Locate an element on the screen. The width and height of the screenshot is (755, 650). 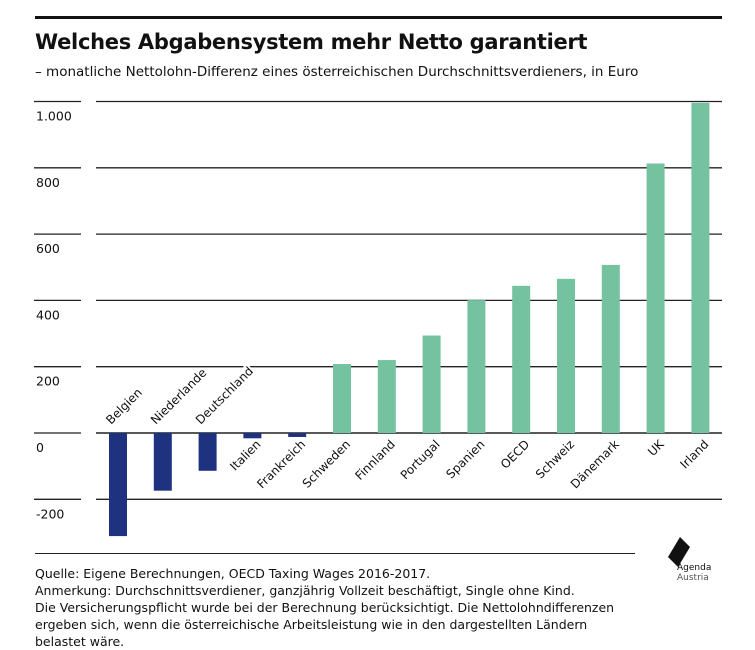
bar-dänemark is located at coordinates (610, 348).